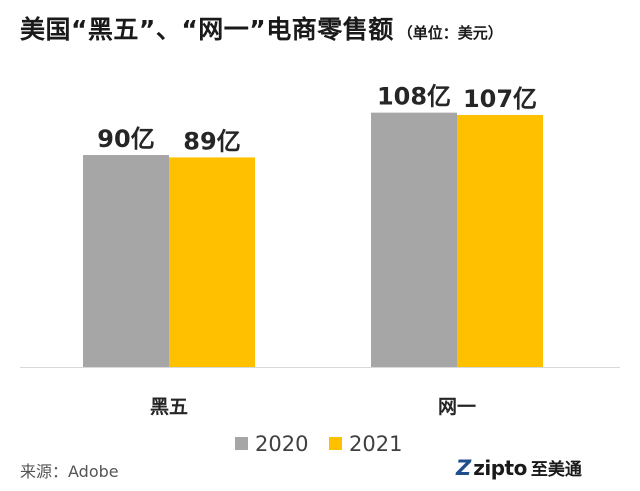 This screenshot has height=491, width=640. I want to click on legend-label-2021: 2021, so click(375, 444).